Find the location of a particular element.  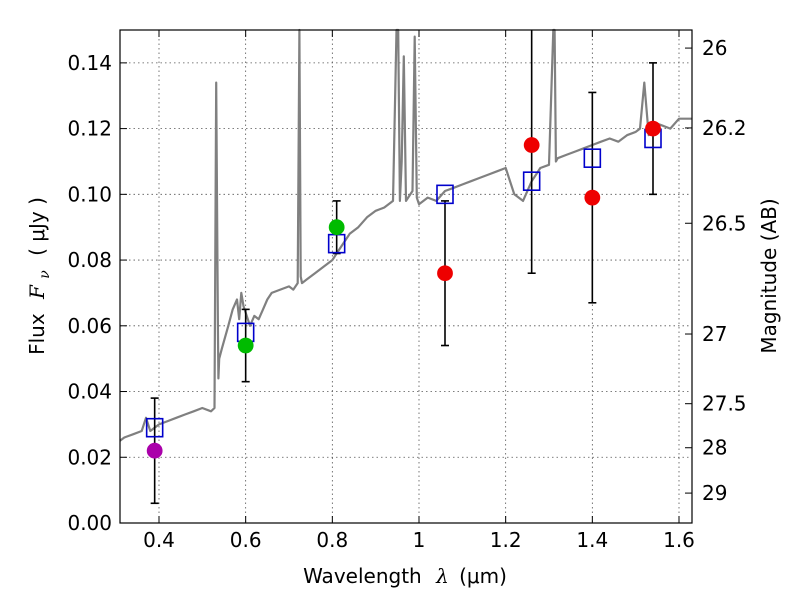

y-axis-label-text: Flux is located at coordinates (37, 334).